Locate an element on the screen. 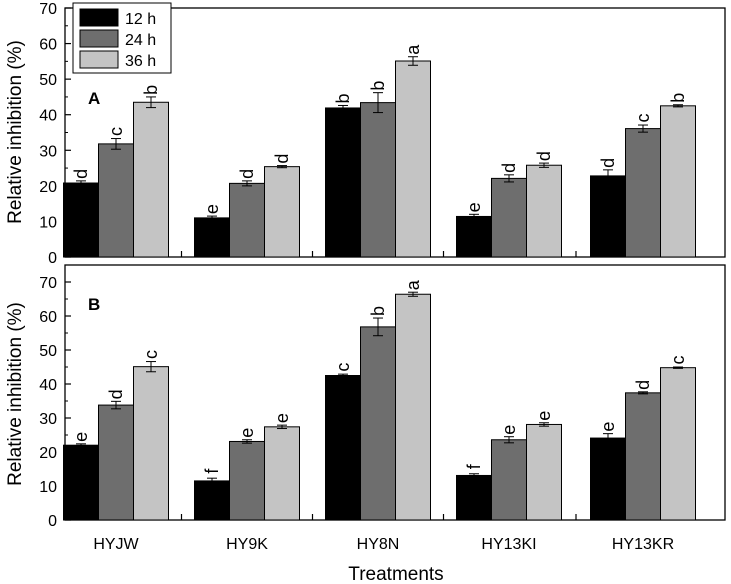  panel-b-bar-hyjw-24h is located at coordinates (116, 462).